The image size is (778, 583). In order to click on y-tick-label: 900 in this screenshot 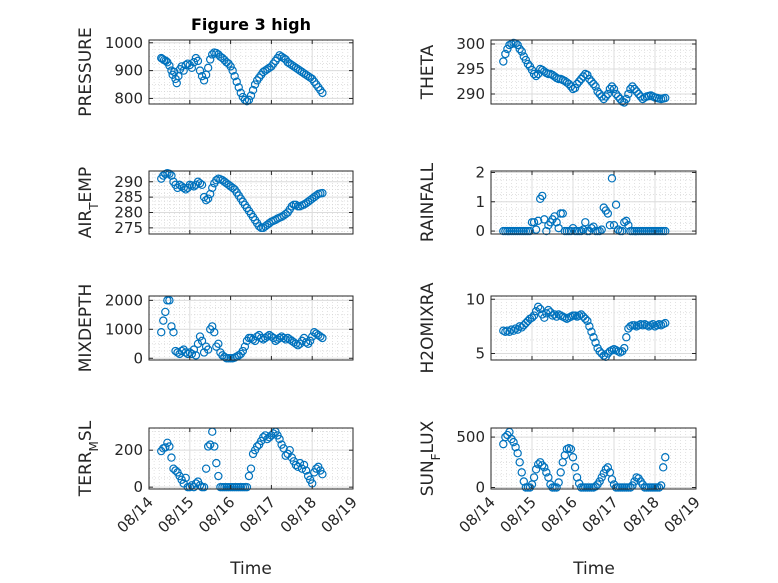, I will do `click(128, 71)`.